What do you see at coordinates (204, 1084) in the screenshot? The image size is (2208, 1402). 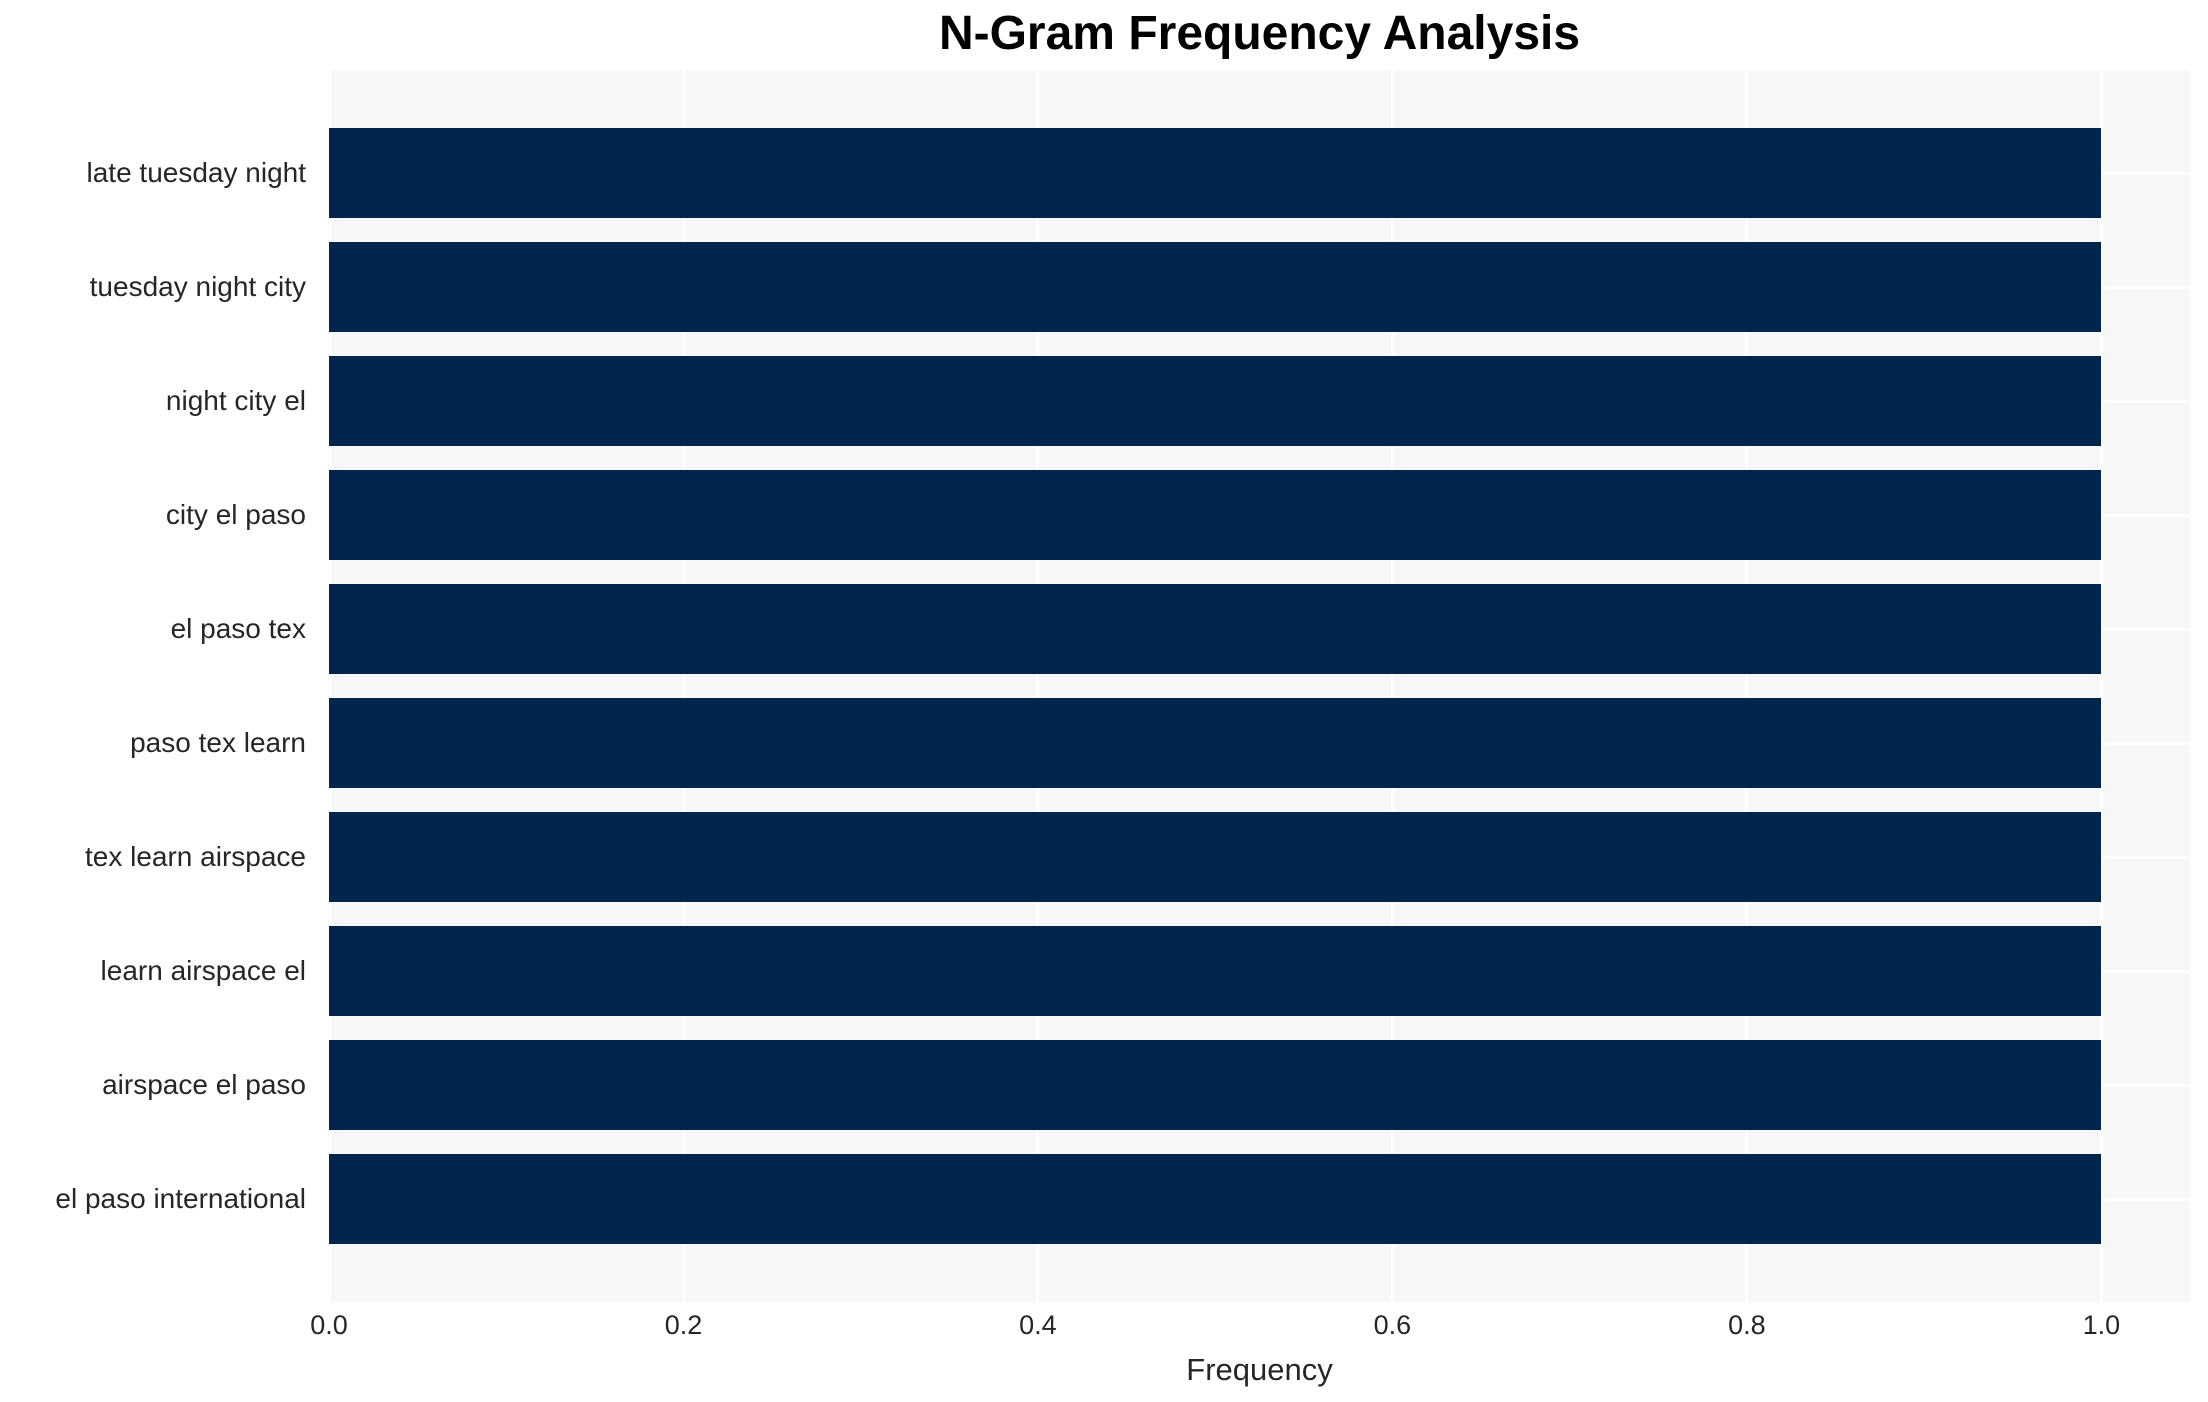 I see `y-tick-label: airspace el paso` at bounding box center [204, 1084].